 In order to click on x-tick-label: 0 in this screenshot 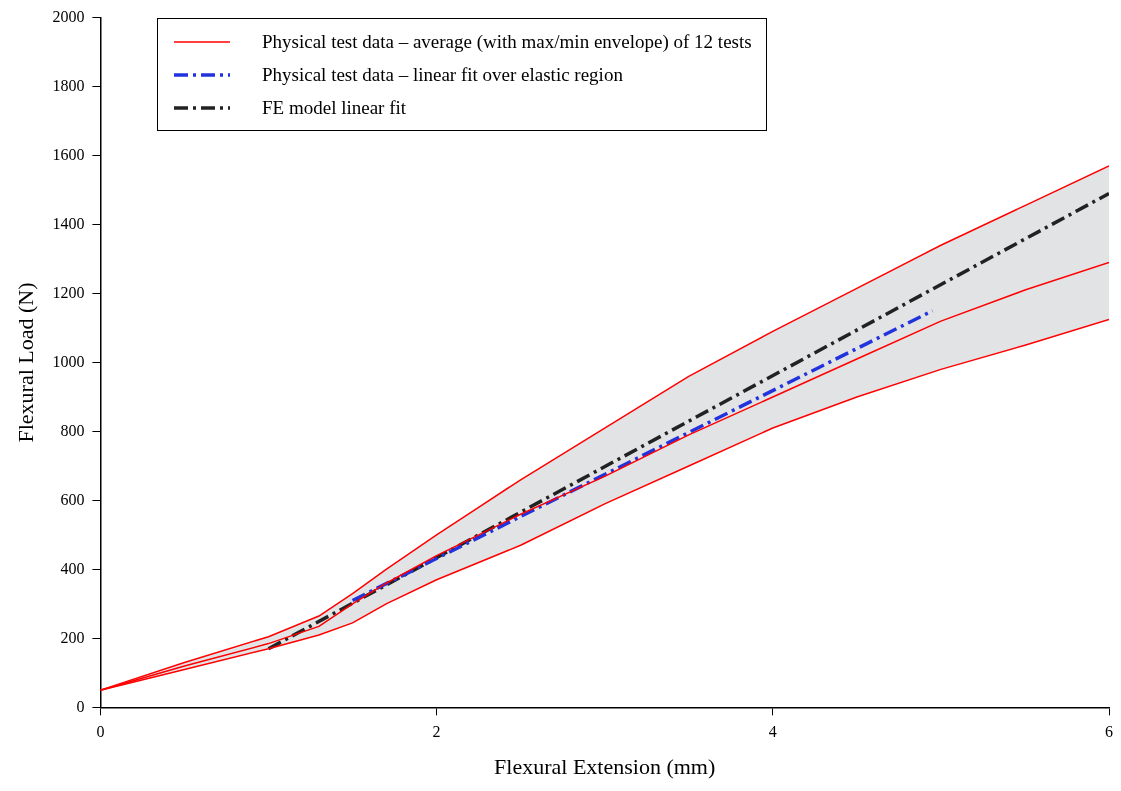, I will do `click(100, 732)`.